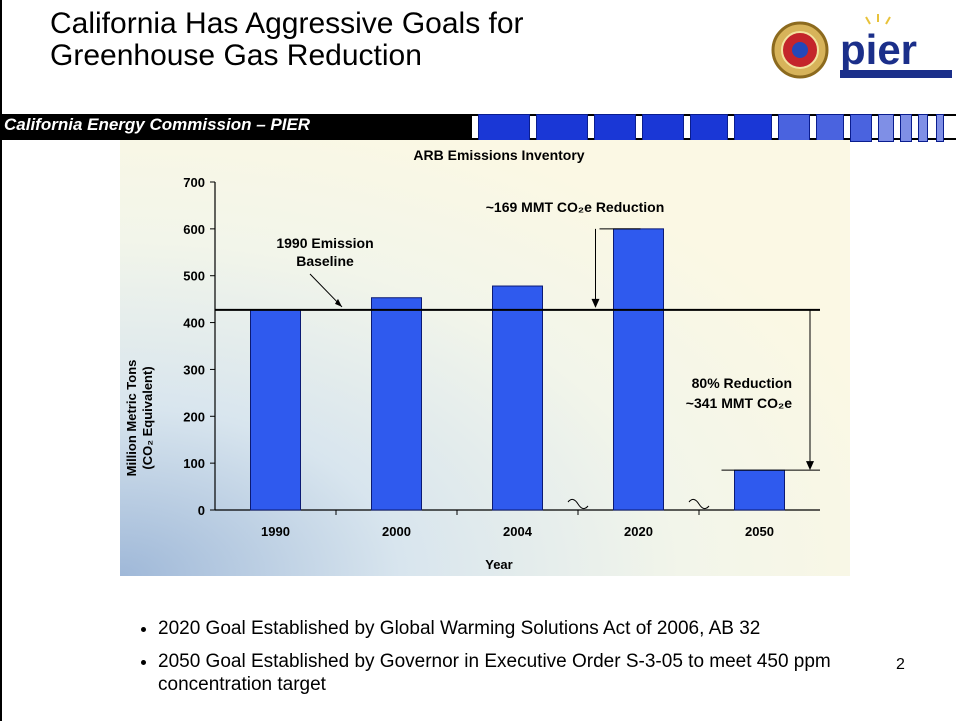 This screenshot has width=956, height=721. What do you see at coordinates (595, 303) in the screenshot?
I see `reduction-2020-arrowhead` at bounding box center [595, 303].